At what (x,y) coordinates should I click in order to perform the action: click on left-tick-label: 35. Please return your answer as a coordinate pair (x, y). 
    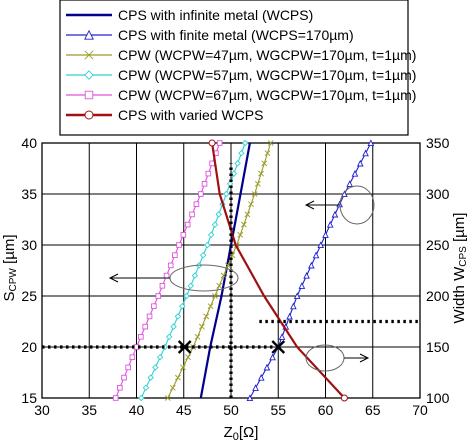
    Looking at the image, I should click on (29, 194).